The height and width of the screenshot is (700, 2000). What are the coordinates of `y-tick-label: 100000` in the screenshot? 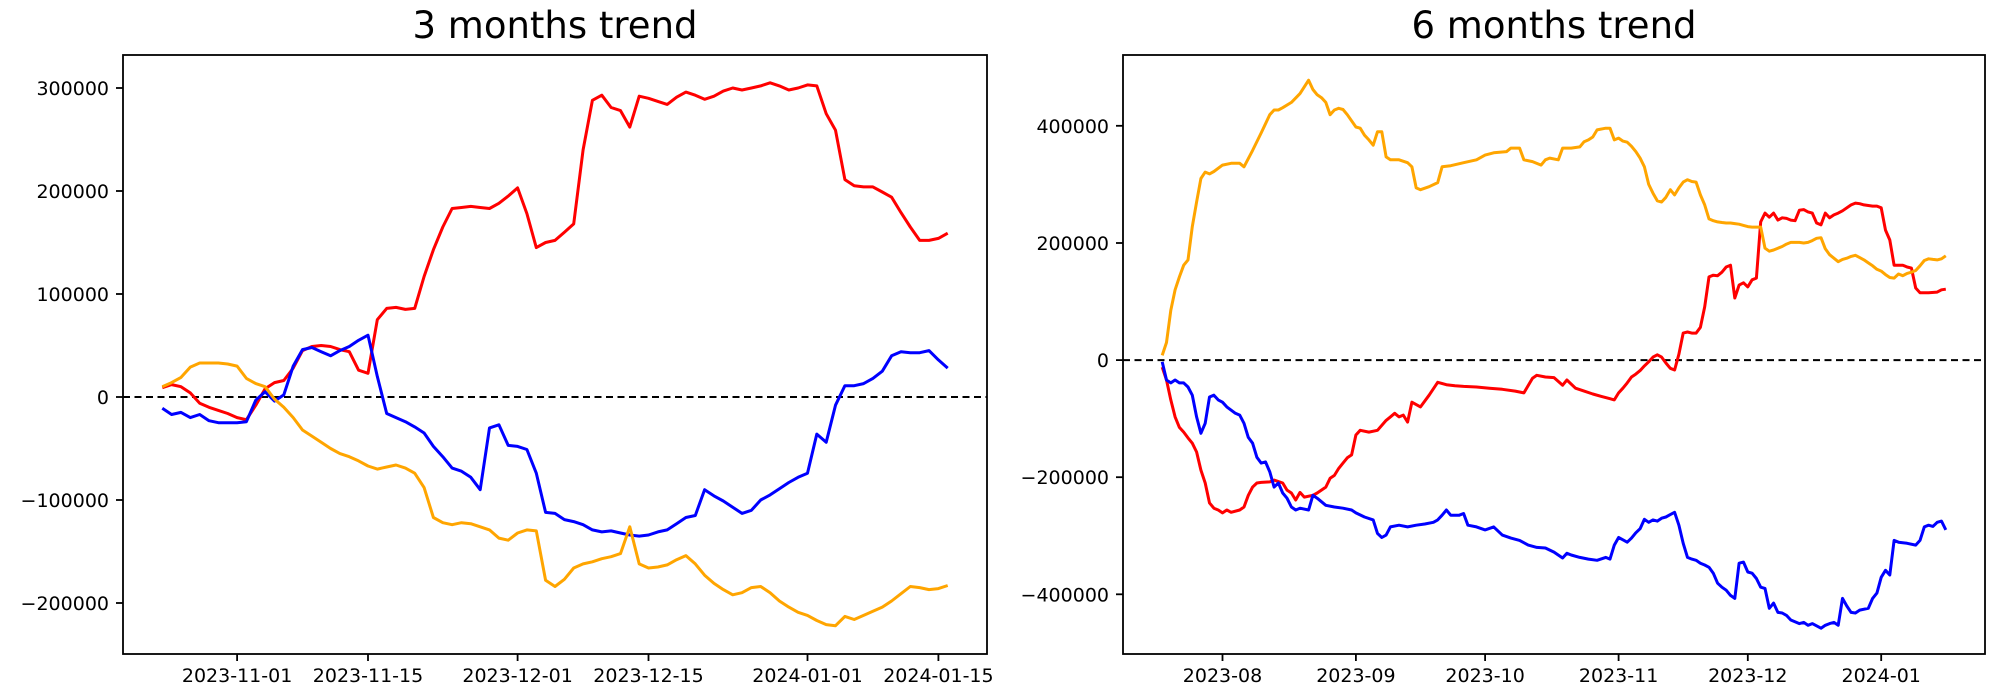 It's located at (72, 295).